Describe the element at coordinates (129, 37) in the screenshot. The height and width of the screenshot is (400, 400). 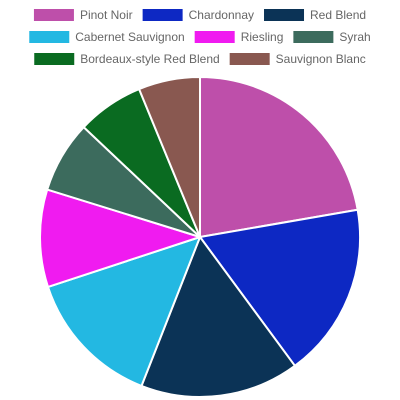
I see `legend-label: Cabernet Sauvignon` at that location.